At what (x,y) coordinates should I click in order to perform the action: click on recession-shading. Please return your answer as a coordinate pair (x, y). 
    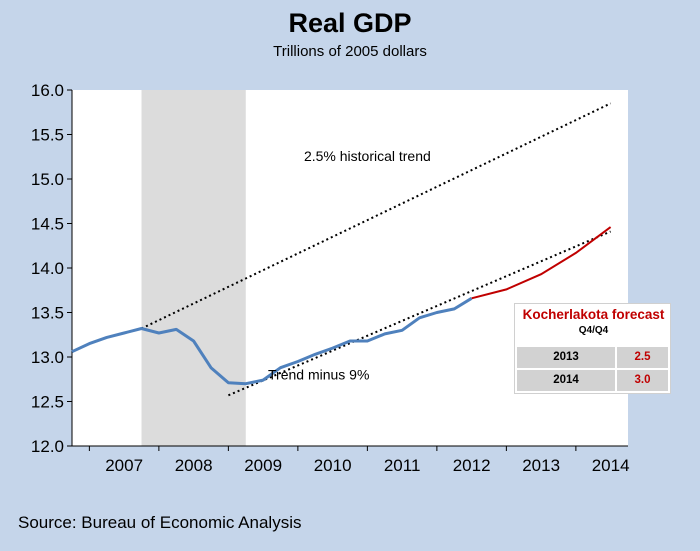
    Looking at the image, I should click on (193, 268).